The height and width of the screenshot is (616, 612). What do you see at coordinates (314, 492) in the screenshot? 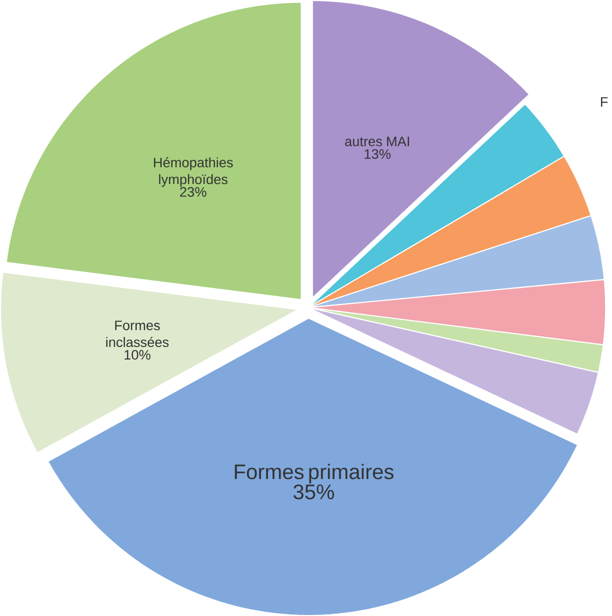
I see `data-label: 35%` at bounding box center [314, 492].